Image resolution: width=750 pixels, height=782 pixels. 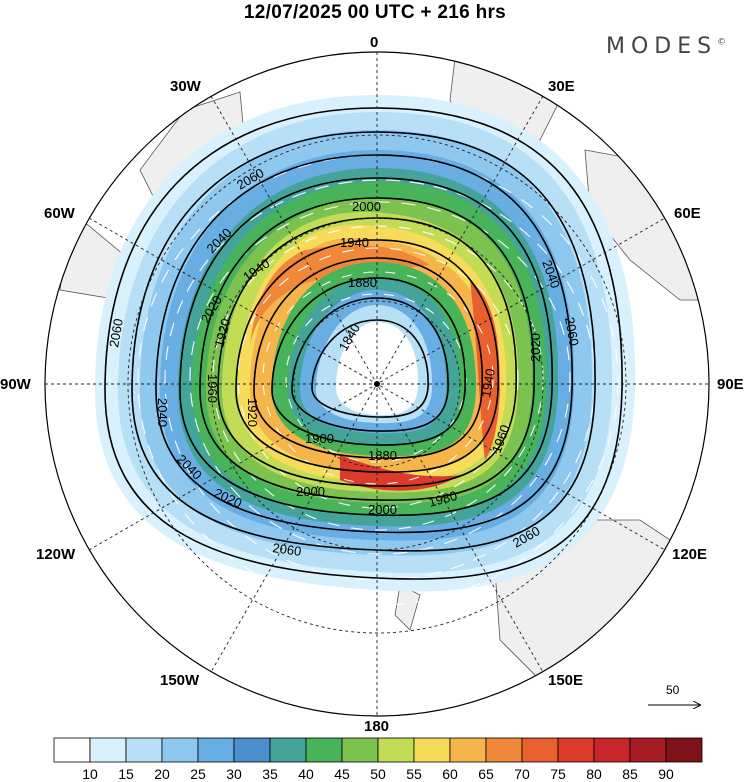 What do you see at coordinates (382, 455) in the screenshot?
I see `contour-label-1880b: 1880` at bounding box center [382, 455].